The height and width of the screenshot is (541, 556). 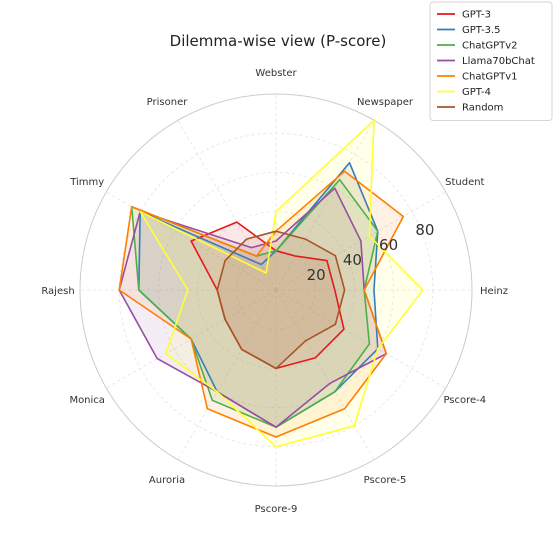 I want to click on radial-tick-label: 40, so click(x=352, y=260).